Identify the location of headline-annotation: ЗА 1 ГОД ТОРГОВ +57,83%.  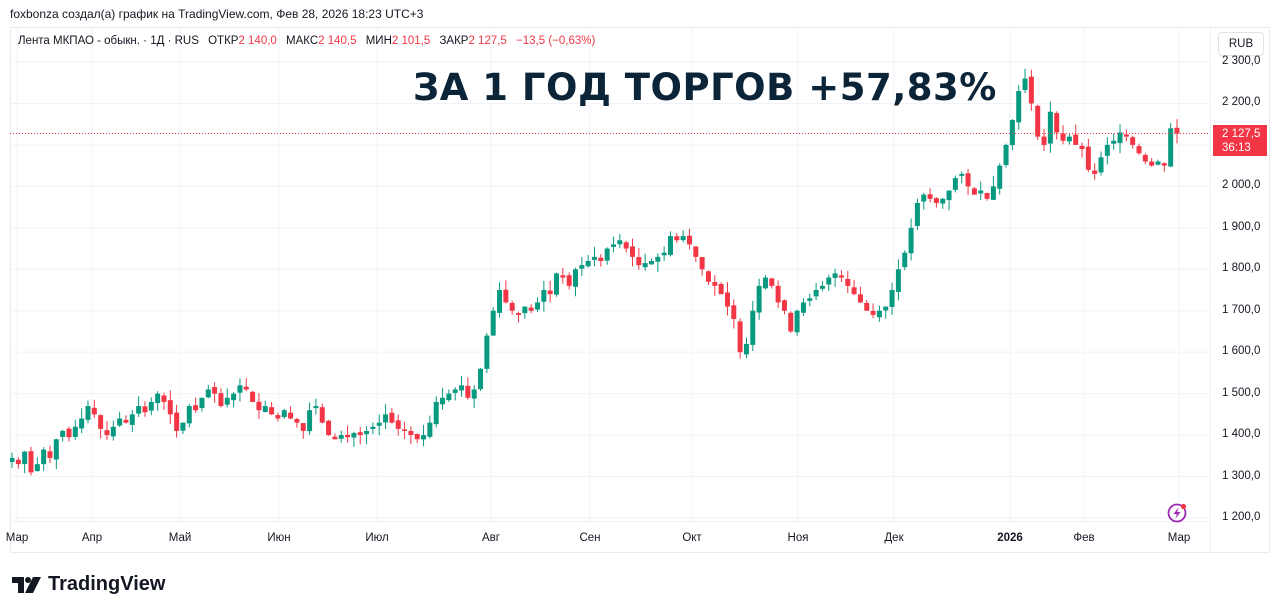
(705, 87).